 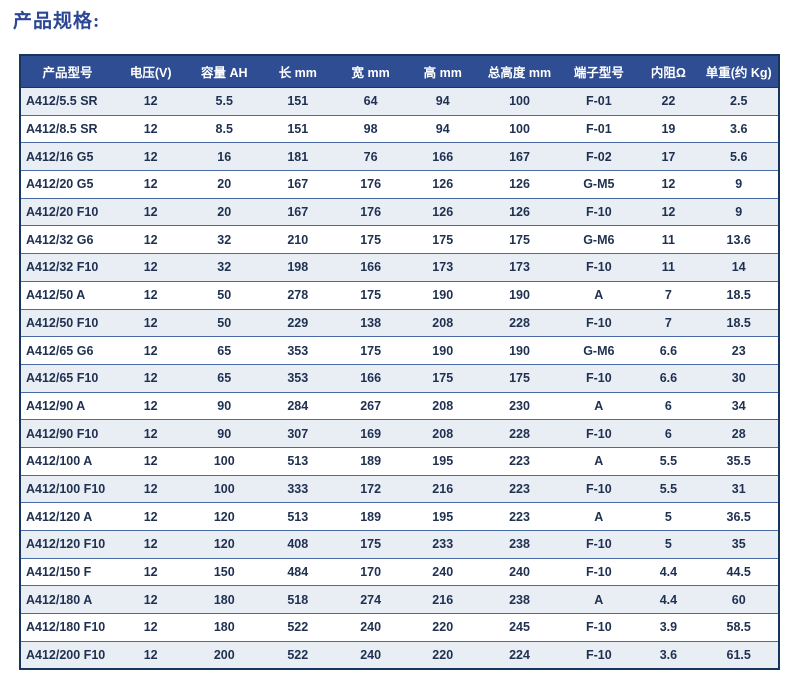 I want to click on table-cell: 228, so click(x=519, y=433).